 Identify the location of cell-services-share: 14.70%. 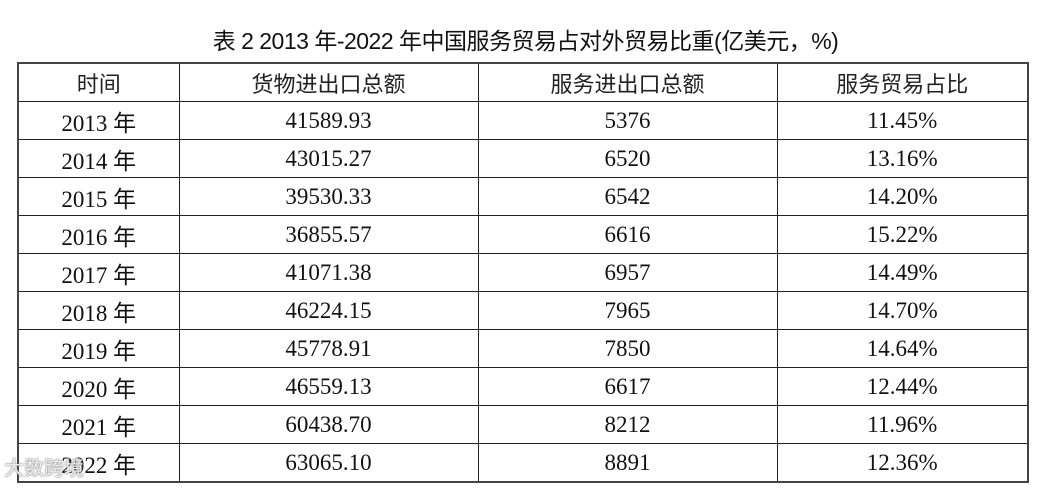
(902, 310).